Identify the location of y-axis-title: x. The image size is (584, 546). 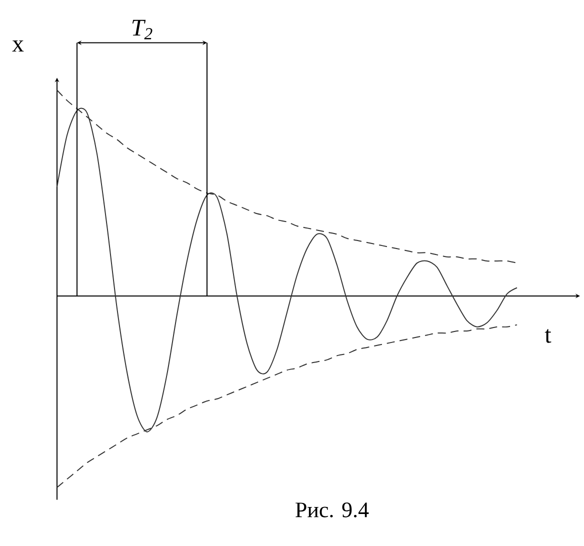
(18, 46).